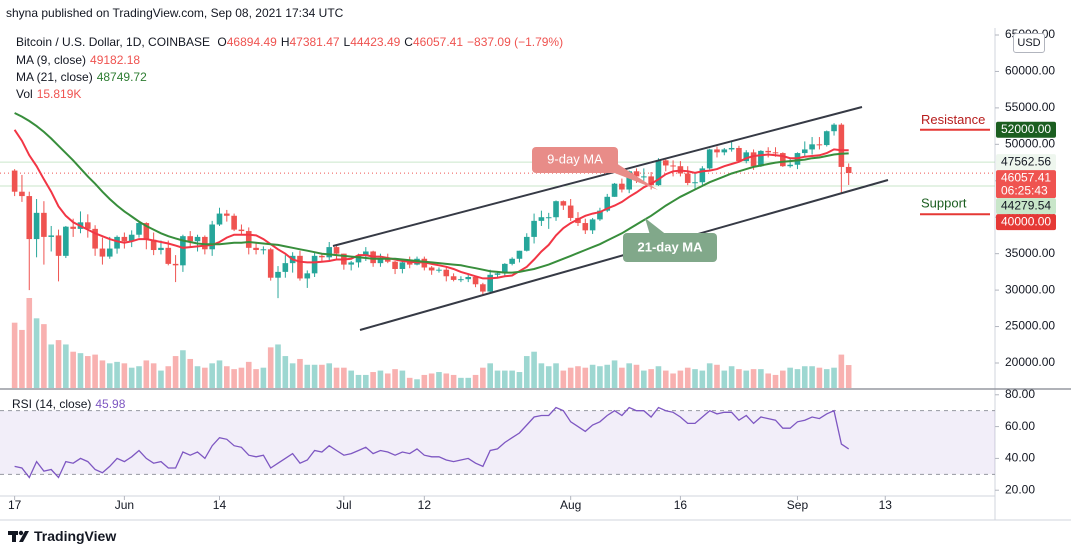 The image size is (1071, 554). Describe the element at coordinates (347, 42) in the screenshot. I see `ohlc-prefix: L` at that location.